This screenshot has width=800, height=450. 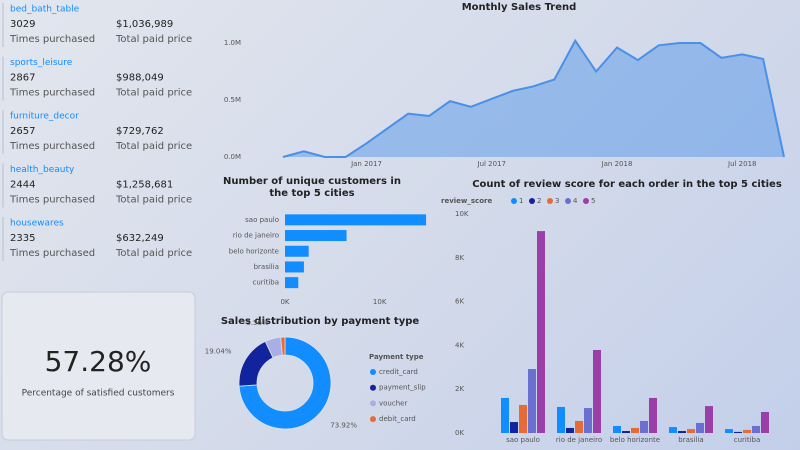 I want to click on y-tick-label: 0K, so click(x=459, y=433).